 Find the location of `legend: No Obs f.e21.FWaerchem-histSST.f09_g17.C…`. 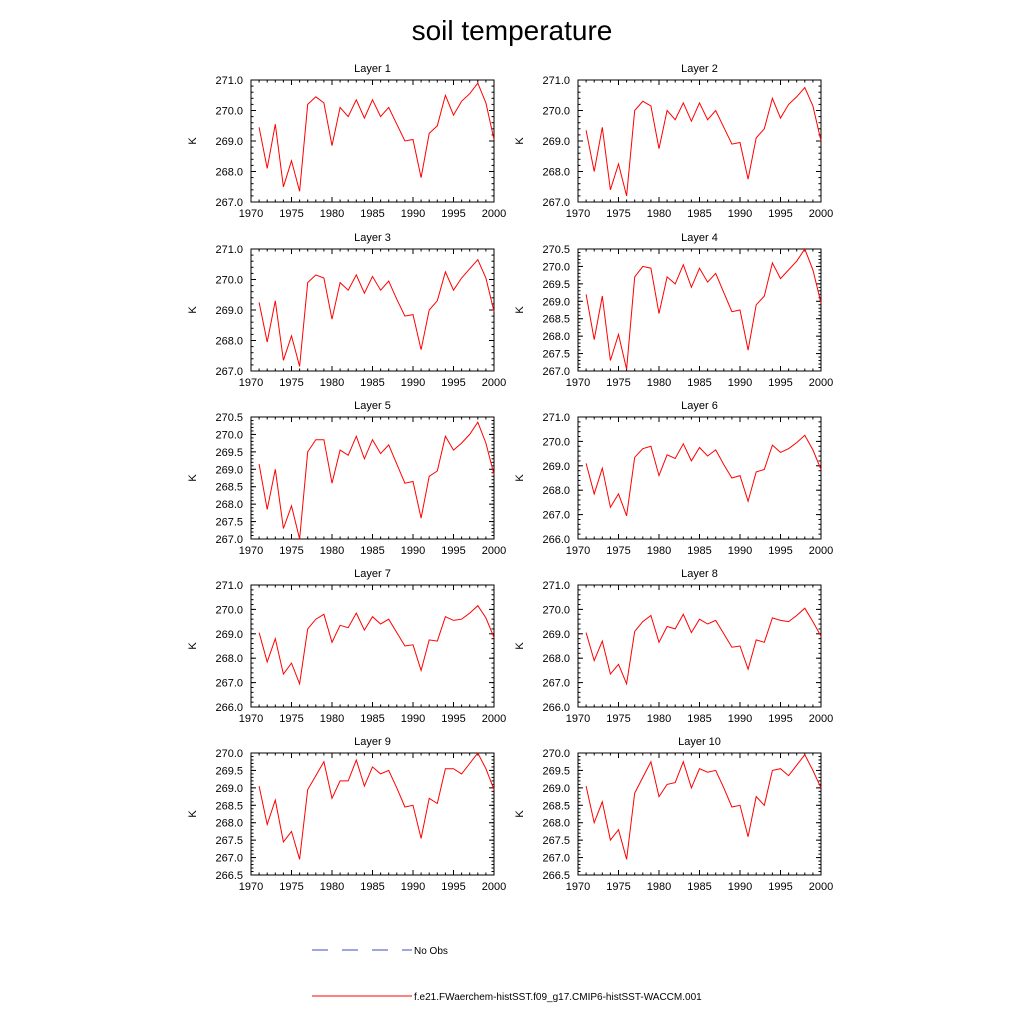

legend: No Obs f.e21.FWaerchem-histSST.f09_g17.C… is located at coordinates (507, 974).